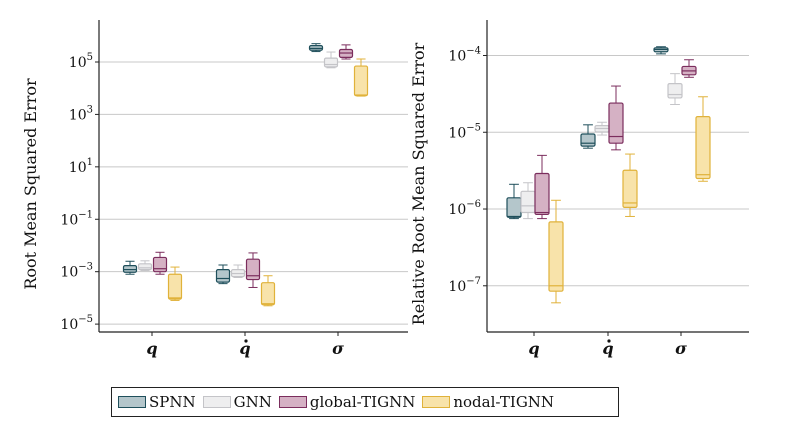  I want to click on legend-label-nodal-tignn: nodal-TIGNN, so click(504, 402).